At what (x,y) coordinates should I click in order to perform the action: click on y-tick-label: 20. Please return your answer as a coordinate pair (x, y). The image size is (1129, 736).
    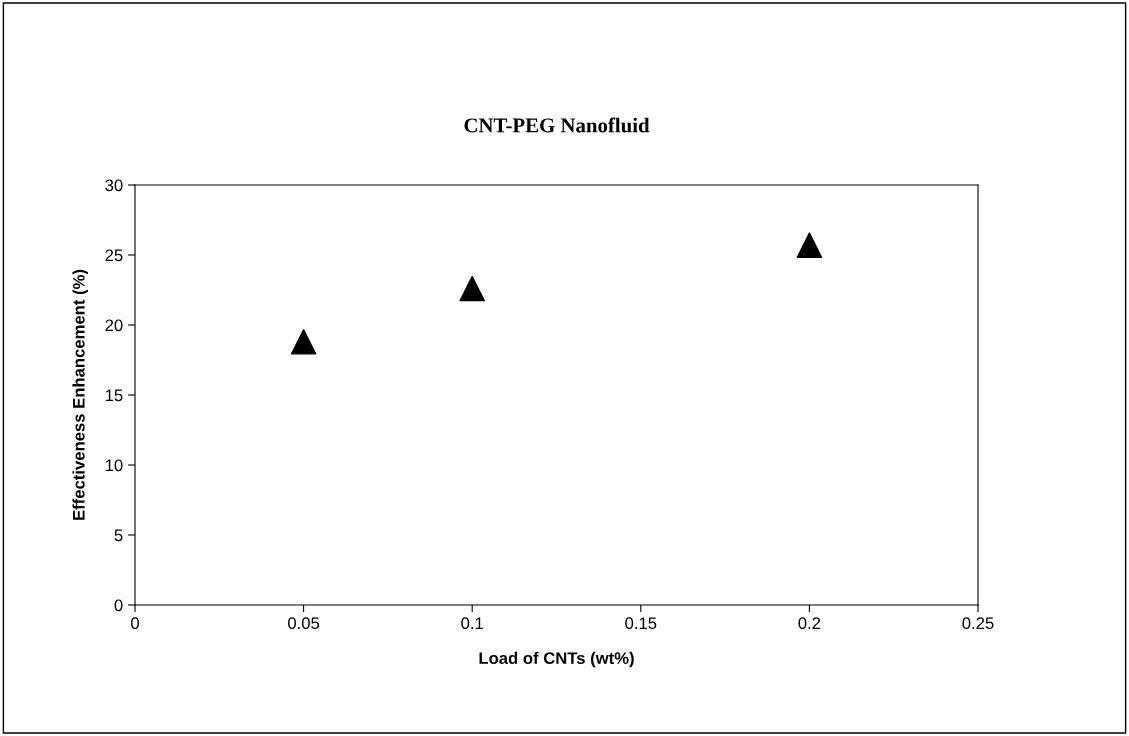
    Looking at the image, I should click on (114, 325).